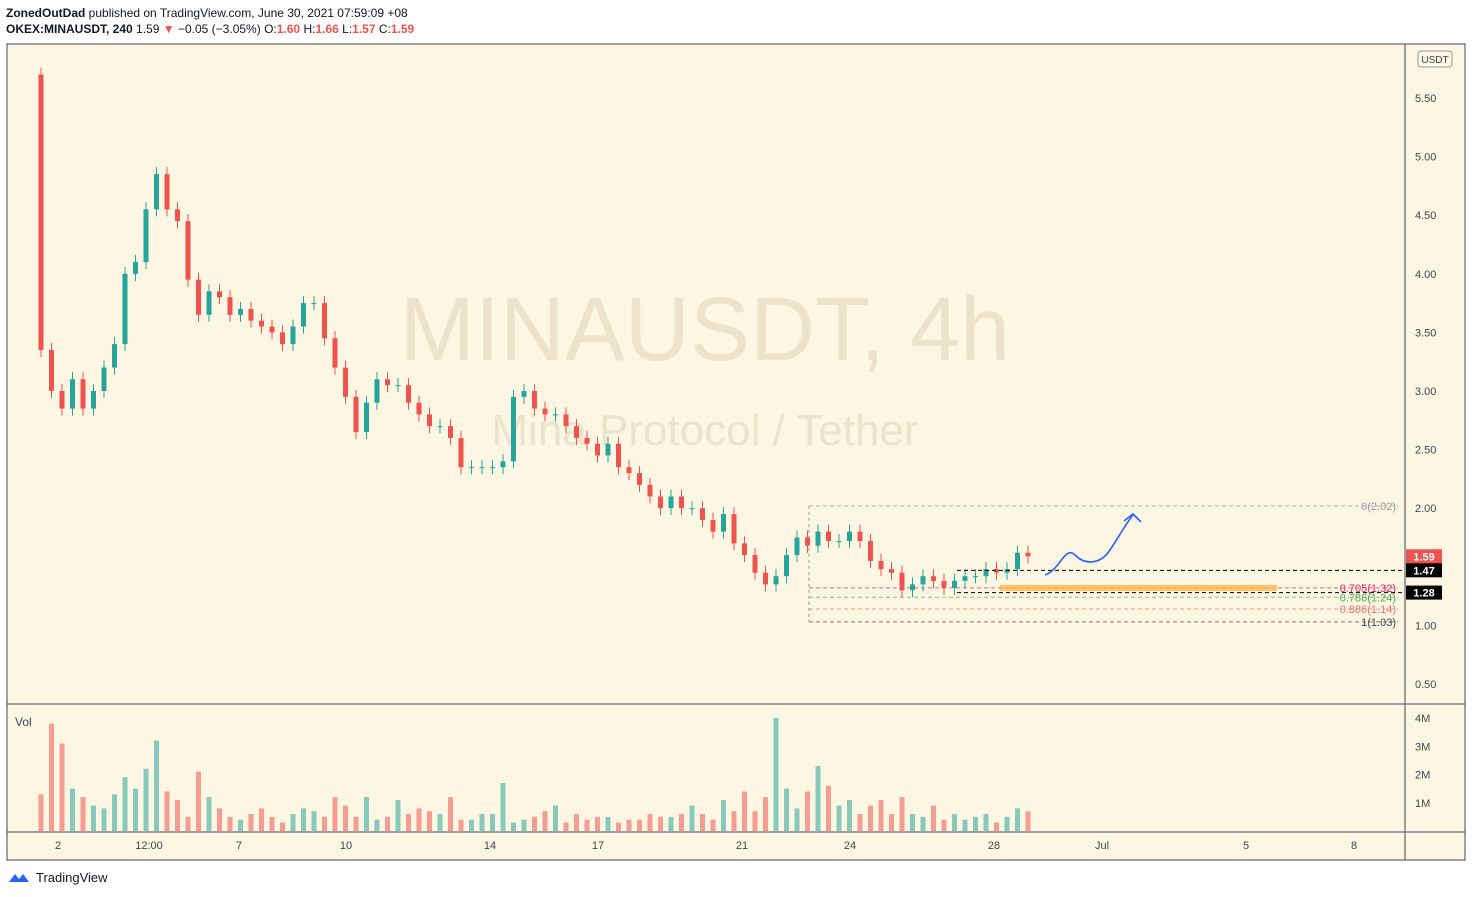 This screenshot has height=897, width=1472. What do you see at coordinates (1138, 587) in the screenshot?
I see `support-zone` at bounding box center [1138, 587].